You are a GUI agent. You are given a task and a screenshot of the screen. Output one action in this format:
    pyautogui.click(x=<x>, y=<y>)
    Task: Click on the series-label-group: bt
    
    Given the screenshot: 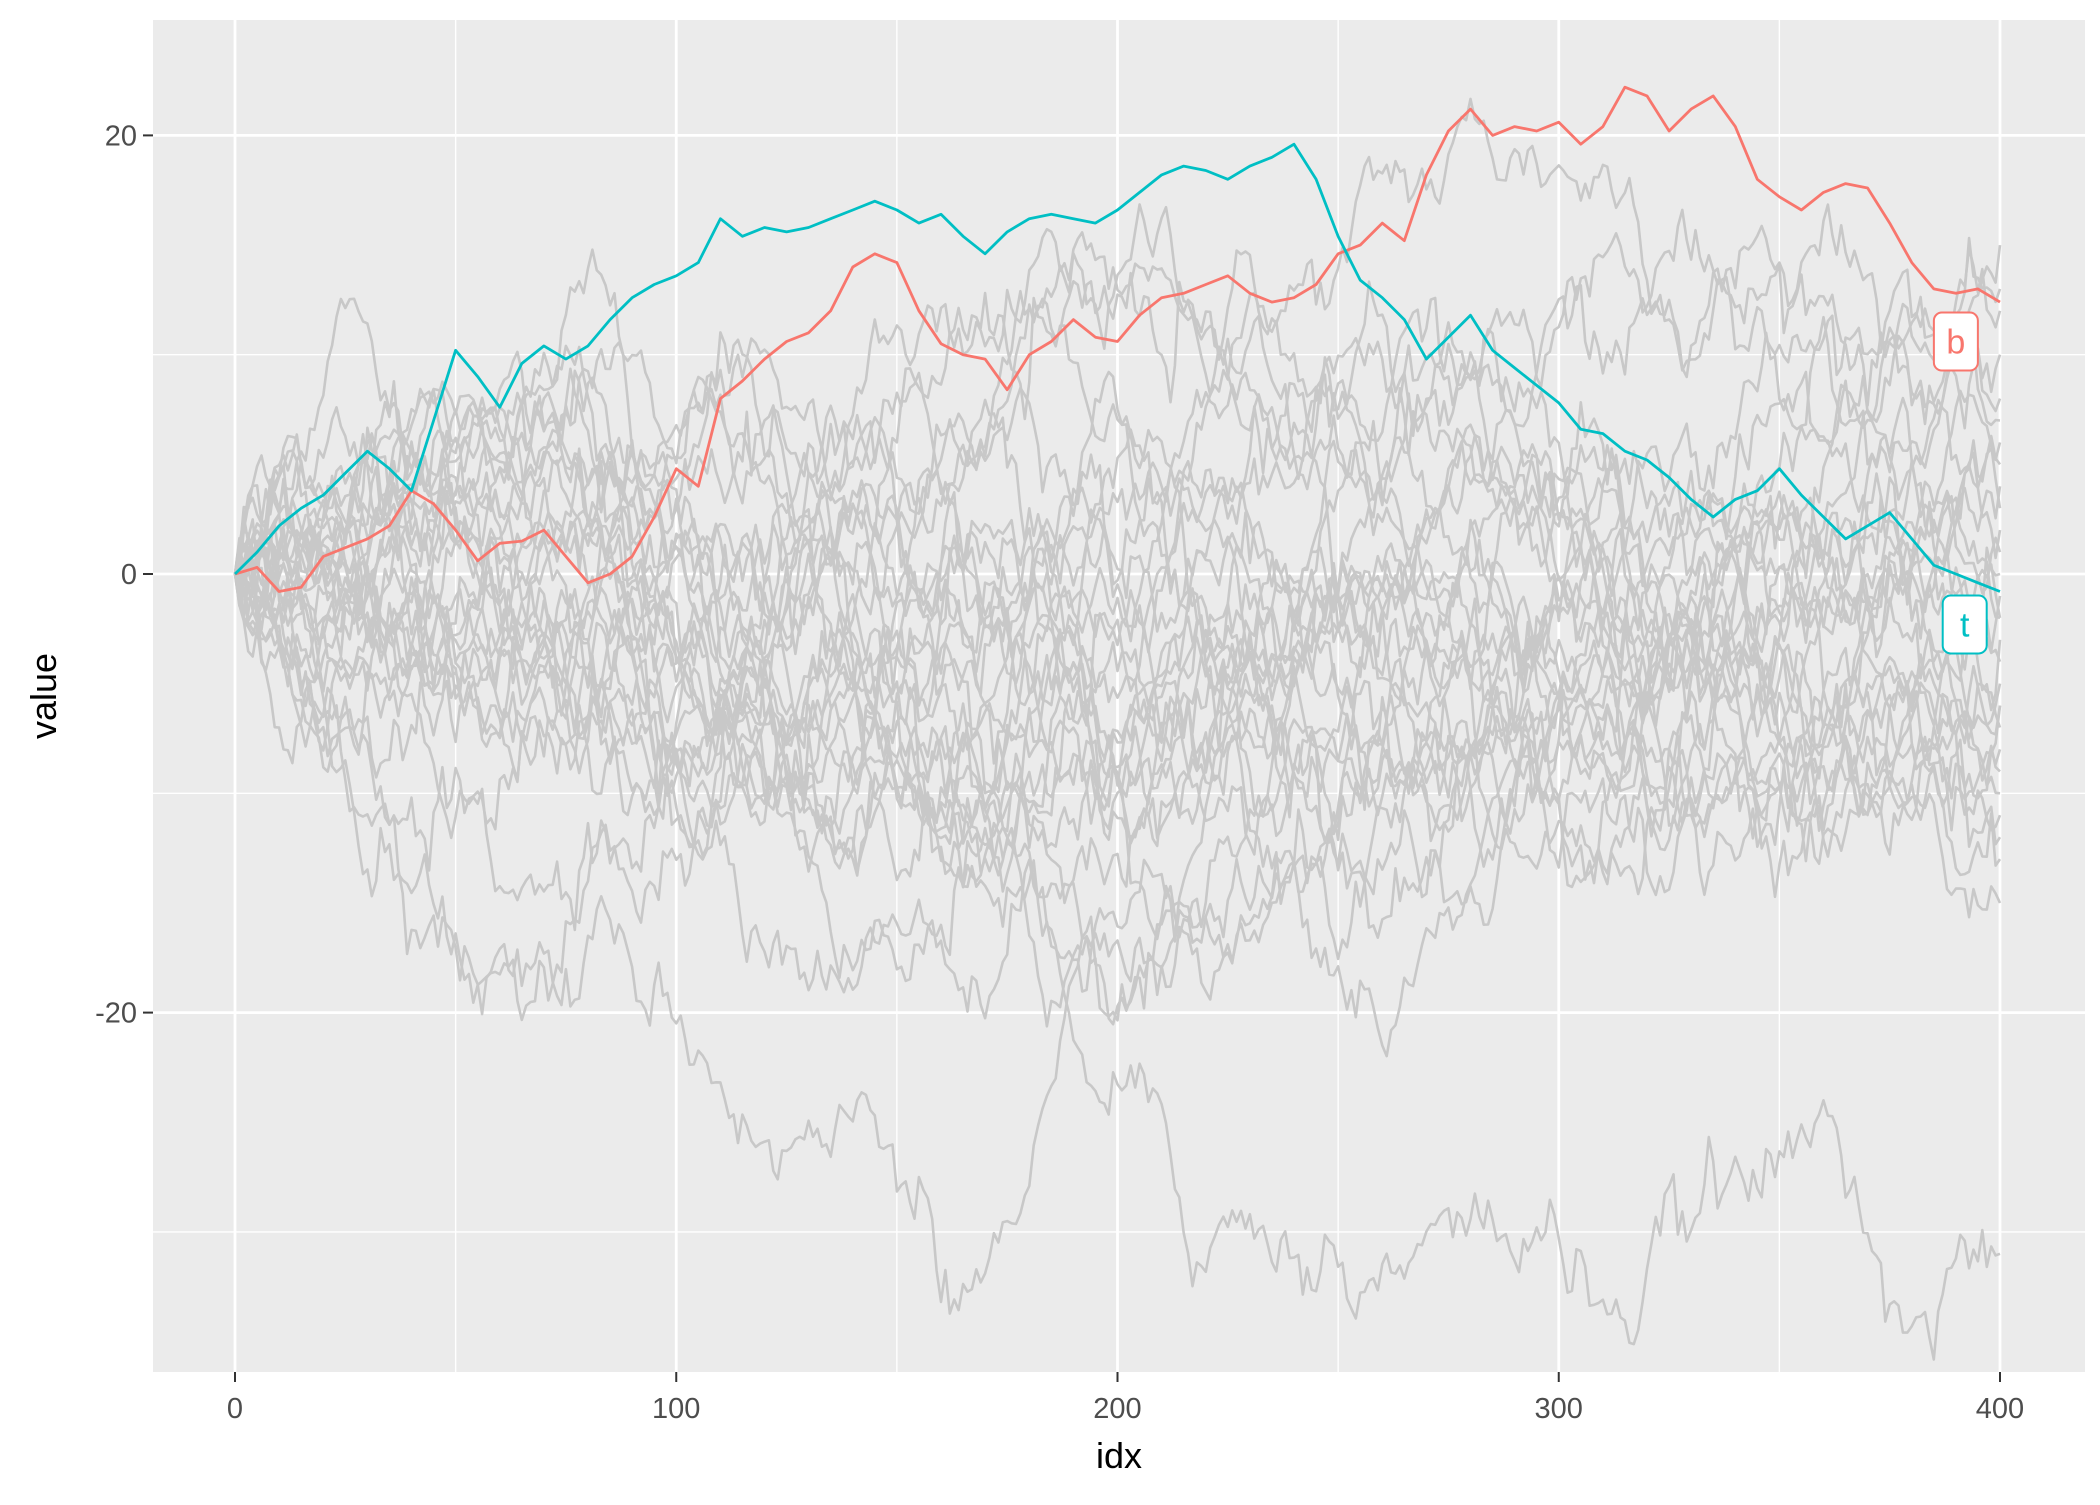 What is the action you would take?
    pyautogui.click(x=1960, y=483)
    